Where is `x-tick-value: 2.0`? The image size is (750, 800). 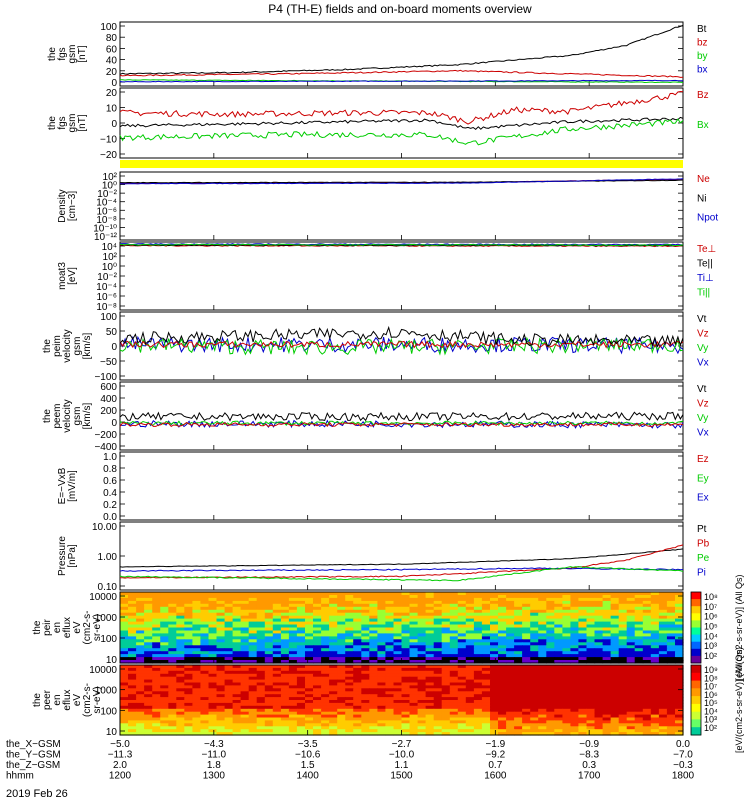 x-tick-value: 2.0 is located at coordinates (120, 765).